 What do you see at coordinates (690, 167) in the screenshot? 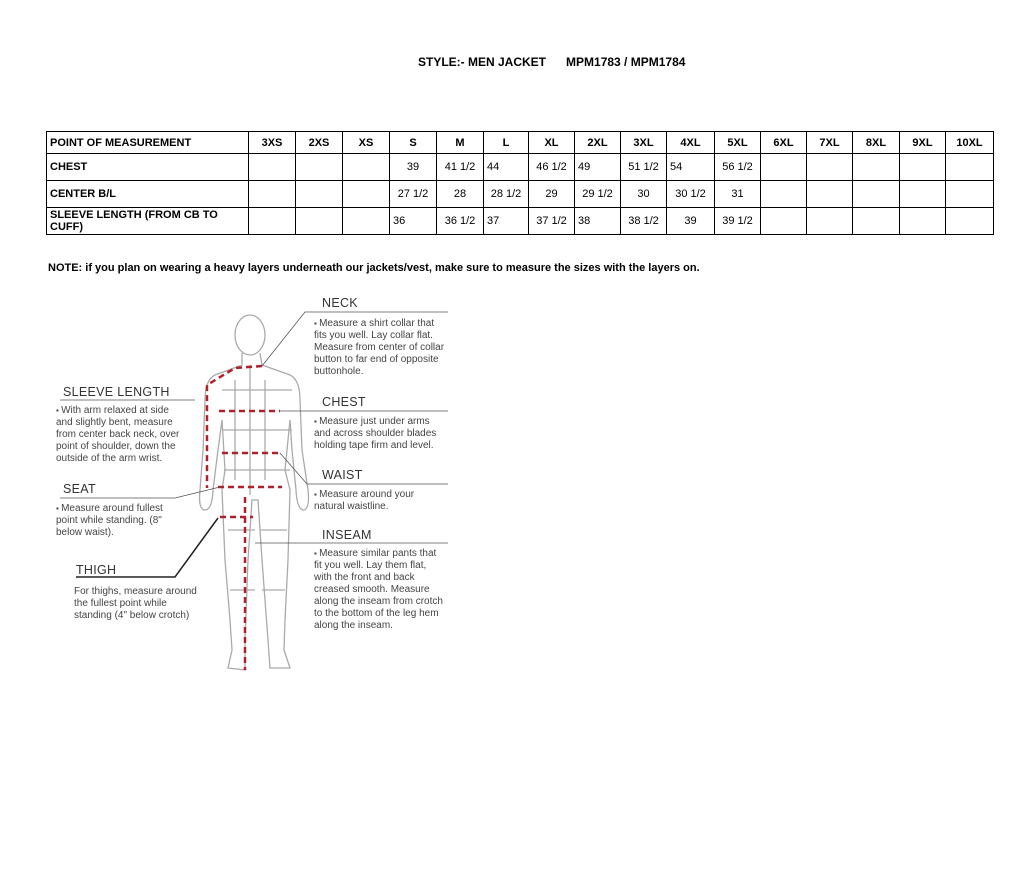
I see `table-cell: 54` at bounding box center [690, 167].